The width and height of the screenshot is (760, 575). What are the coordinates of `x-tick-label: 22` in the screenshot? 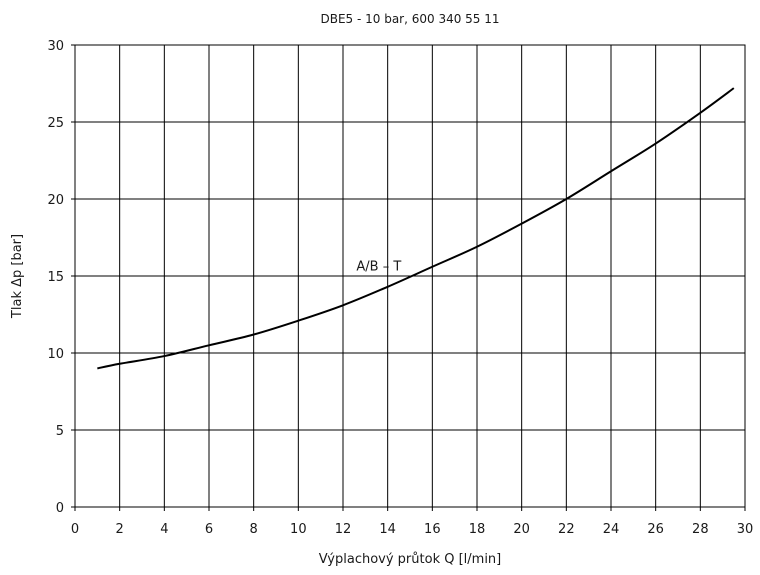 It's located at (566, 529).